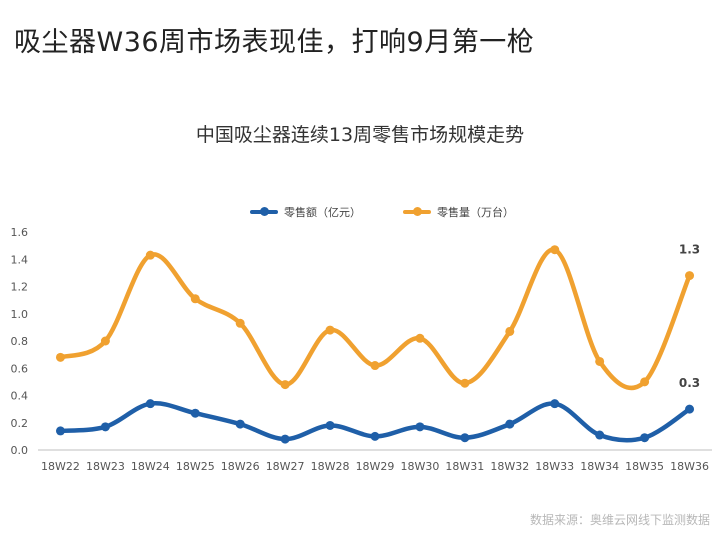 The width and height of the screenshot is (720, 540). What do you see at coordinates (360, 135) in the screenshot?
I see `chart-title: 中国吸尘器连续13周零售市场规模走势` at bounding box center [360, 135].